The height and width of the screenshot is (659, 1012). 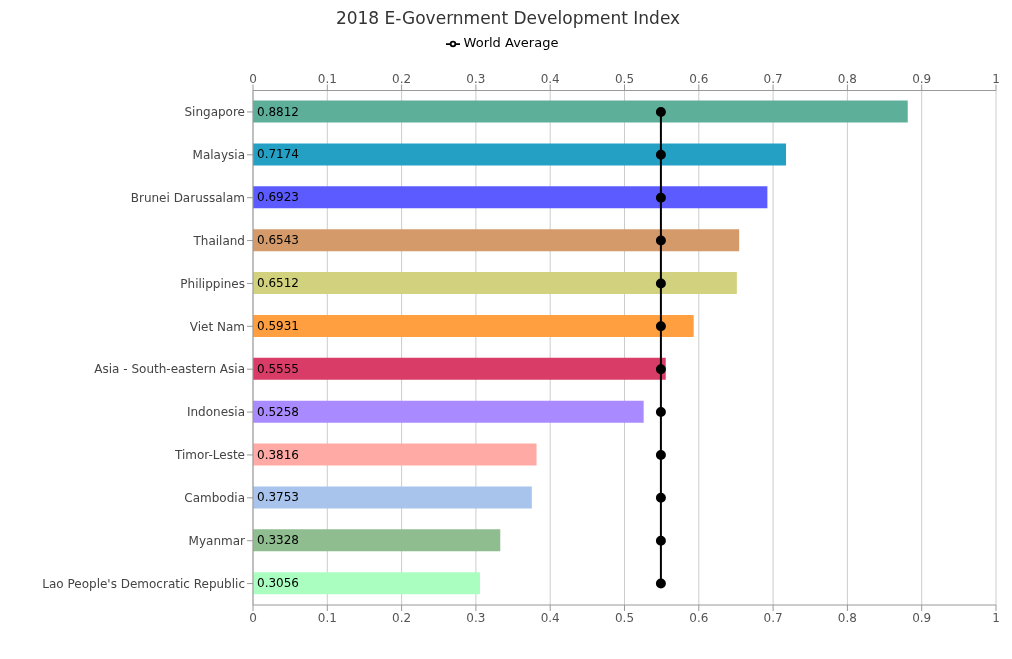 I want to click on x2-tick-label: 0.4, so click(x=550, y=617).